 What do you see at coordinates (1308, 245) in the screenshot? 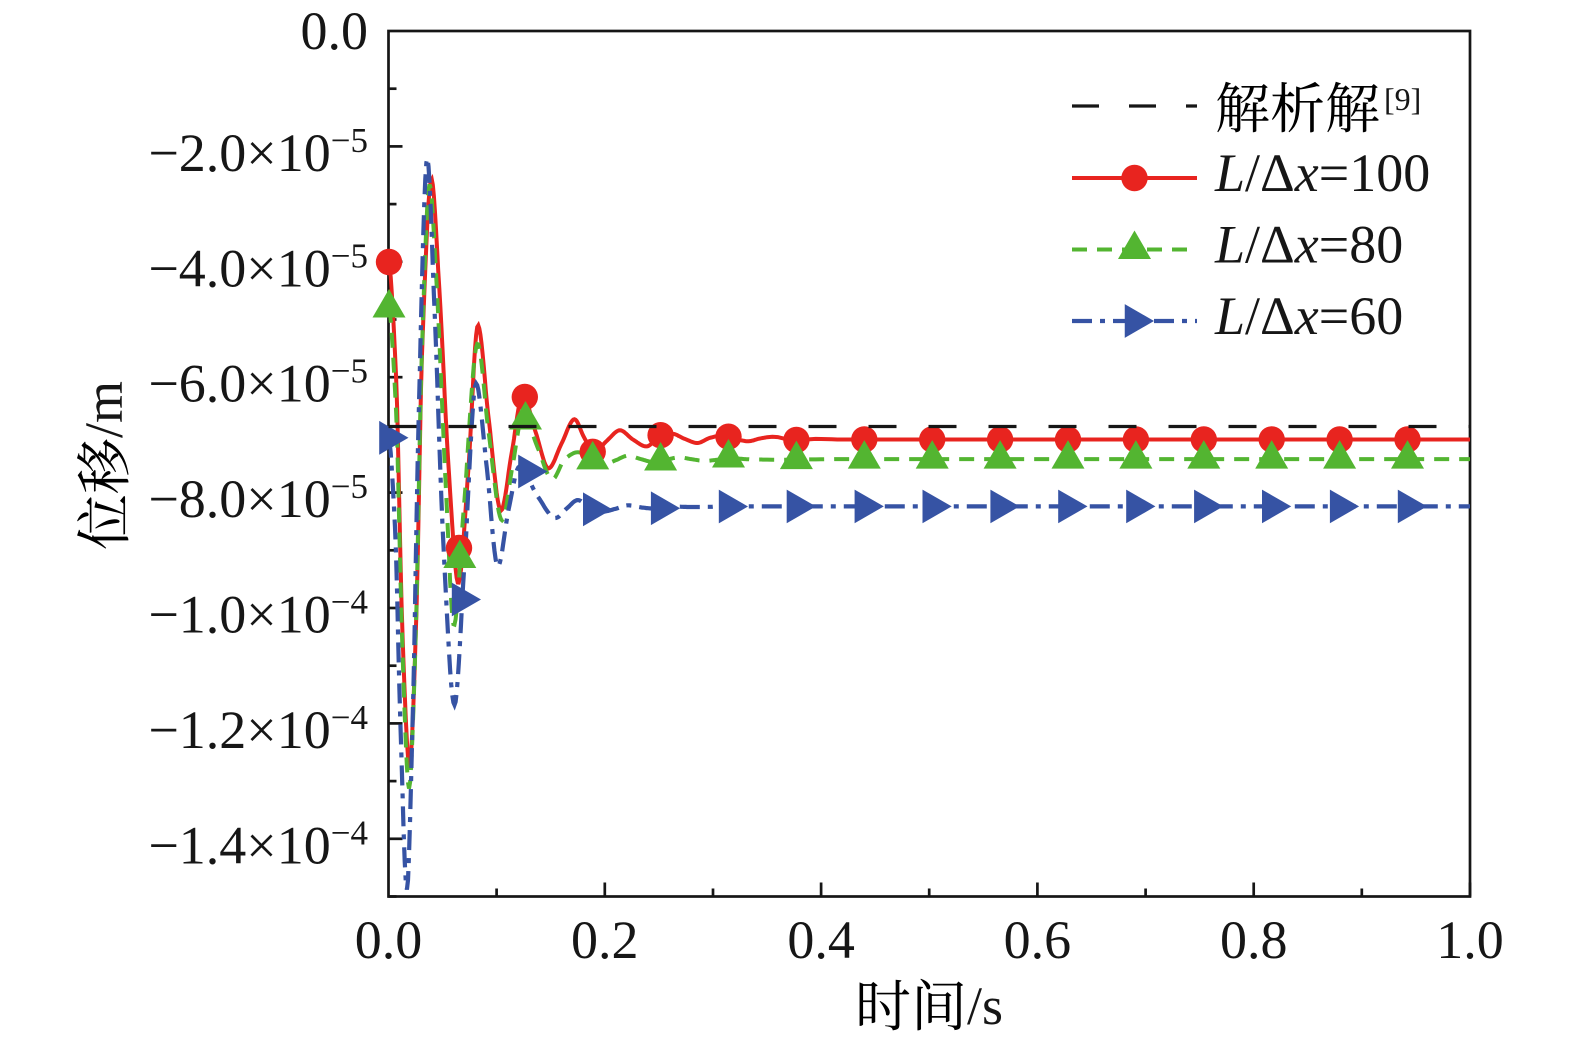
I see `svg-text: L/Δx=80` at bounding box center [1308, 245].